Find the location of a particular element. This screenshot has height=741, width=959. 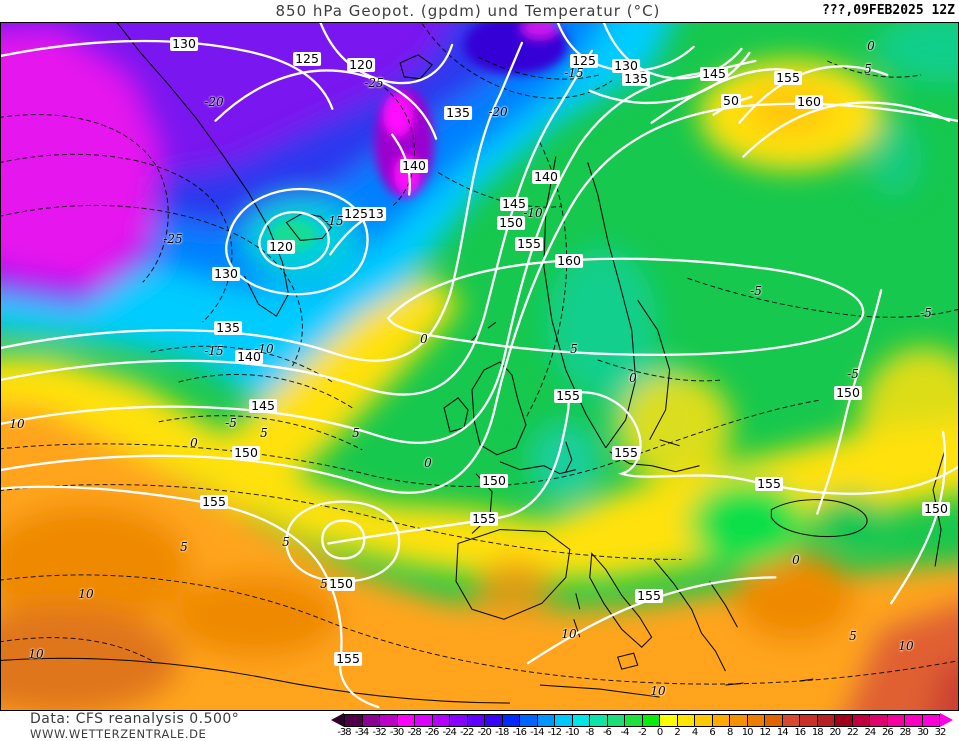

colorbar-tick-label: 22 is located at coordinates (852, 732).